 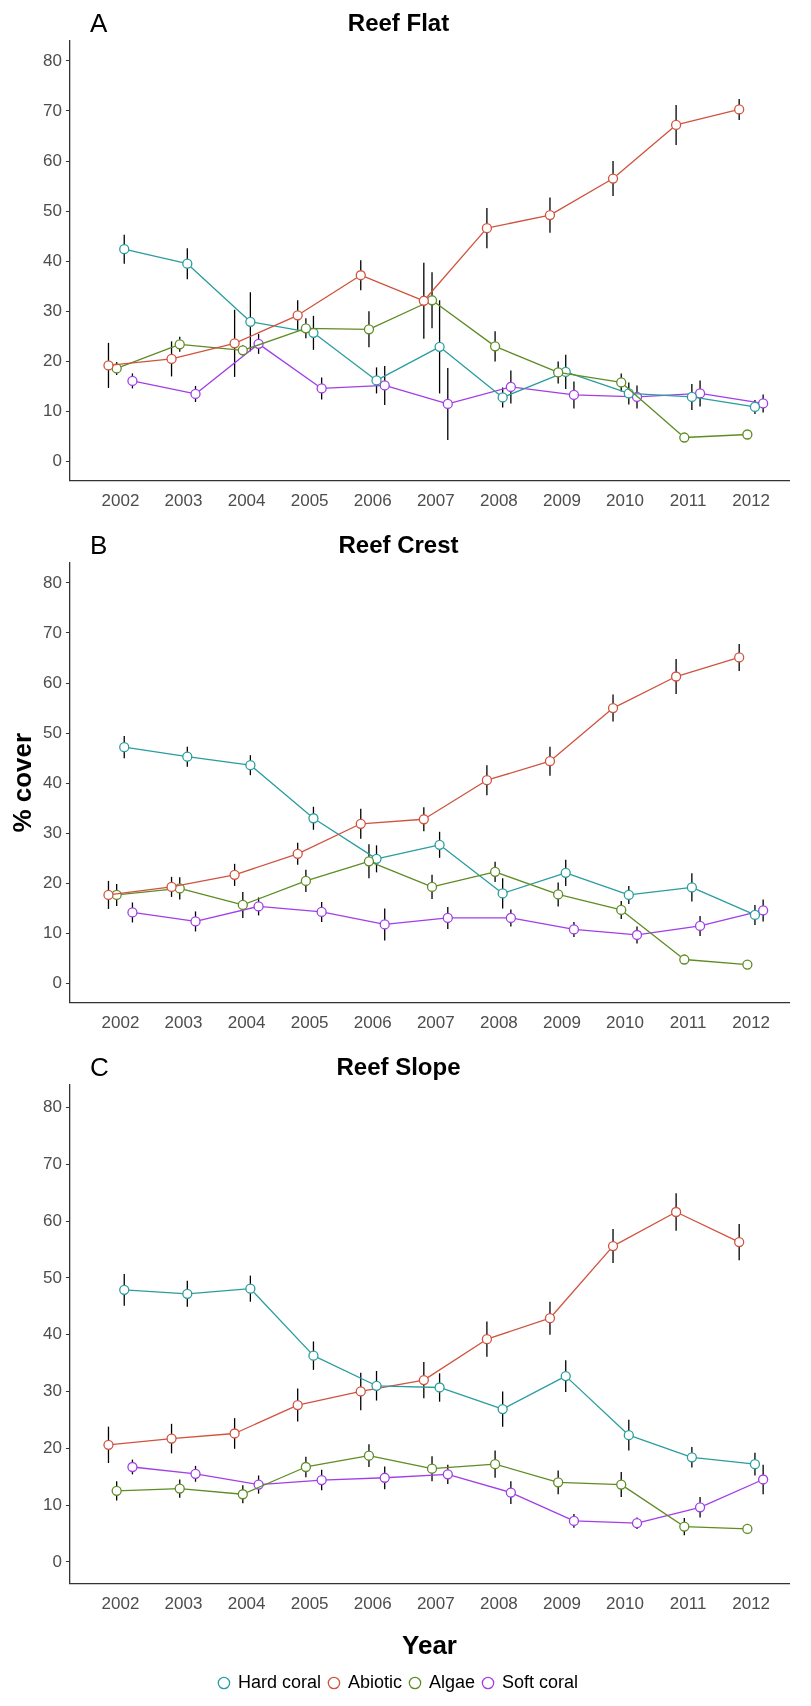 What do you see at coordinates (452, 1681) in the screenshot?
I see `legend-label: Algae` at bounding box center [452, 1681].